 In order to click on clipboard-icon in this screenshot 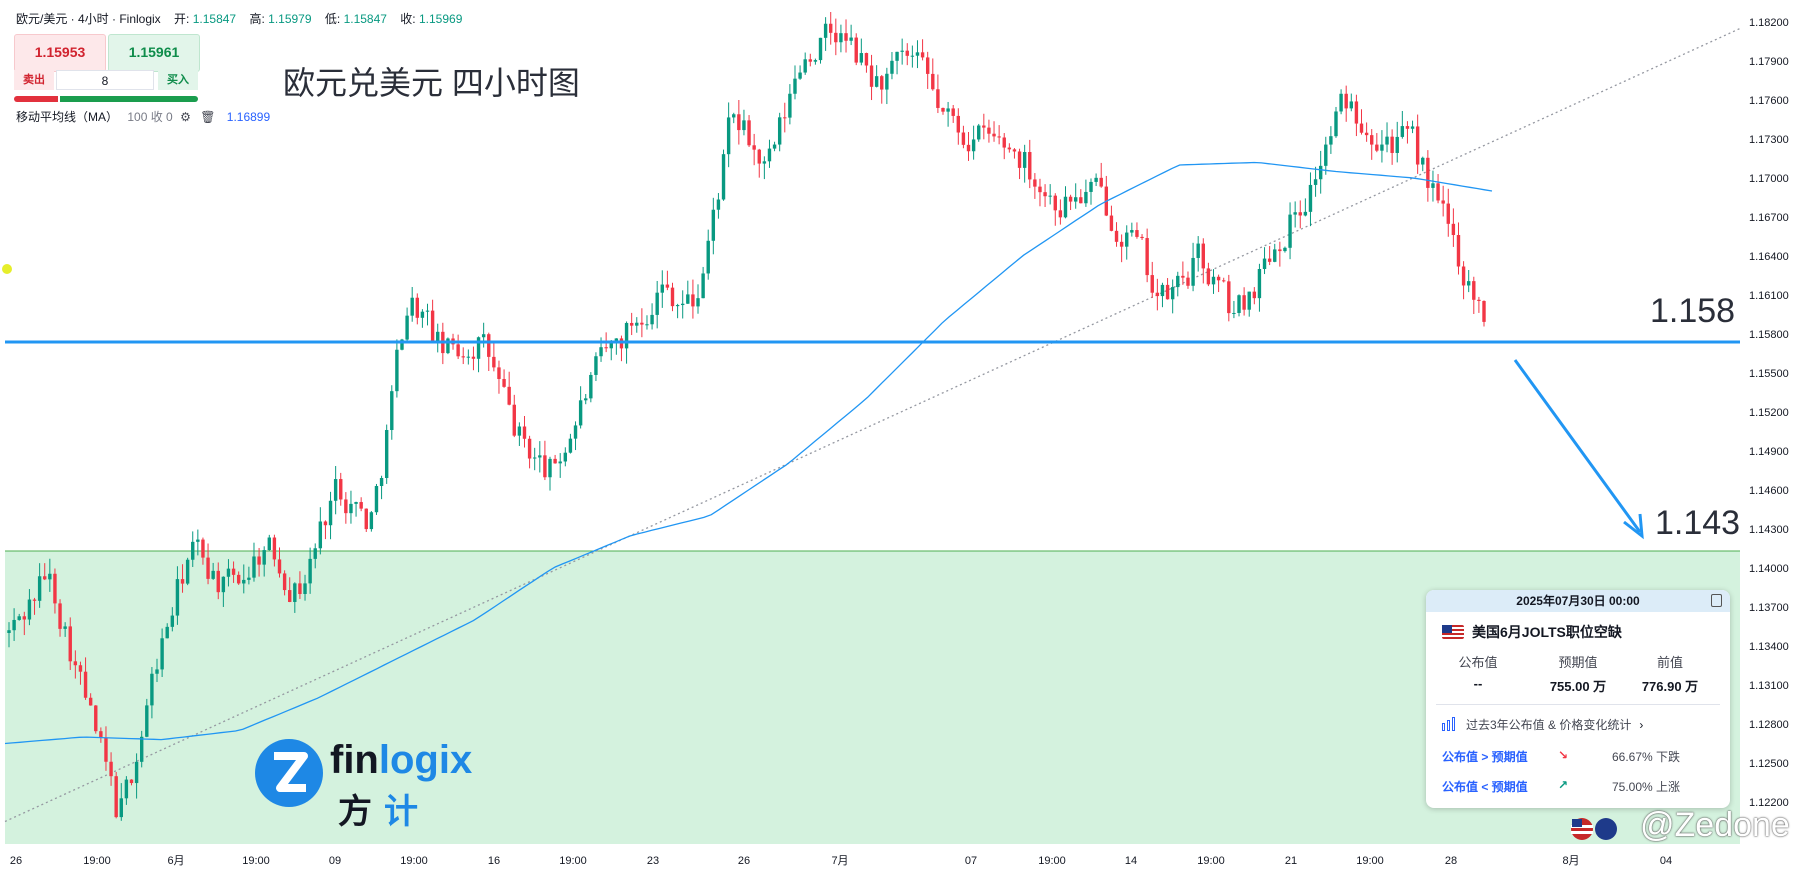, I will do `click(1716, 600)`.